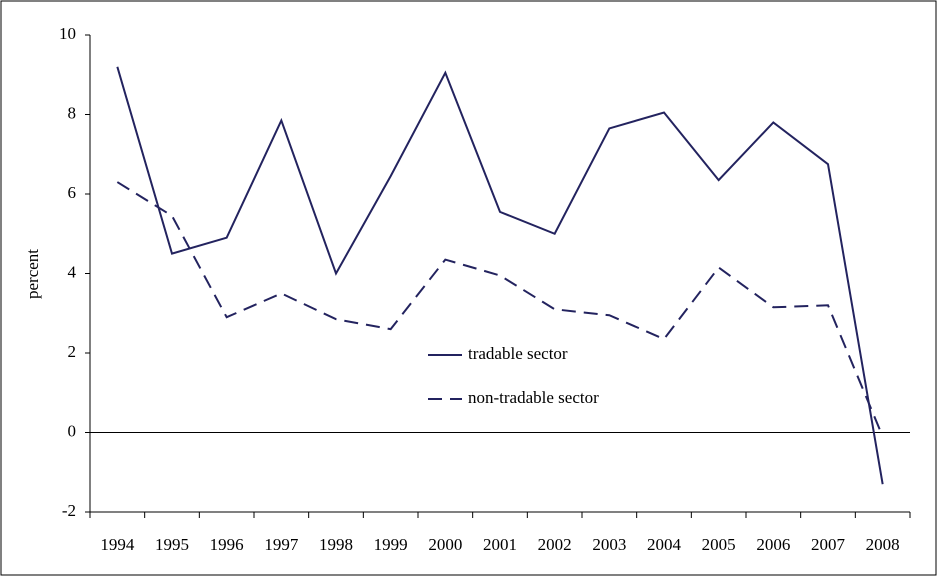  Describe the element at coordinates (69, 510) in the screenshot. I see `y-tick-label: -2` at that location.